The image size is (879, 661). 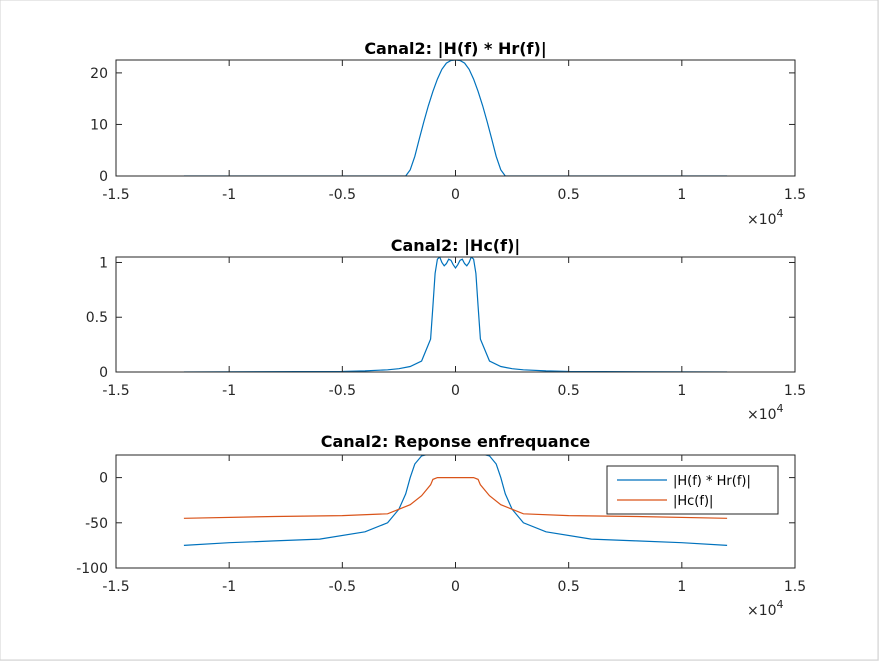 I want to click on legend-entry-2: |Hc(f)|, so click(x=693, y=501).